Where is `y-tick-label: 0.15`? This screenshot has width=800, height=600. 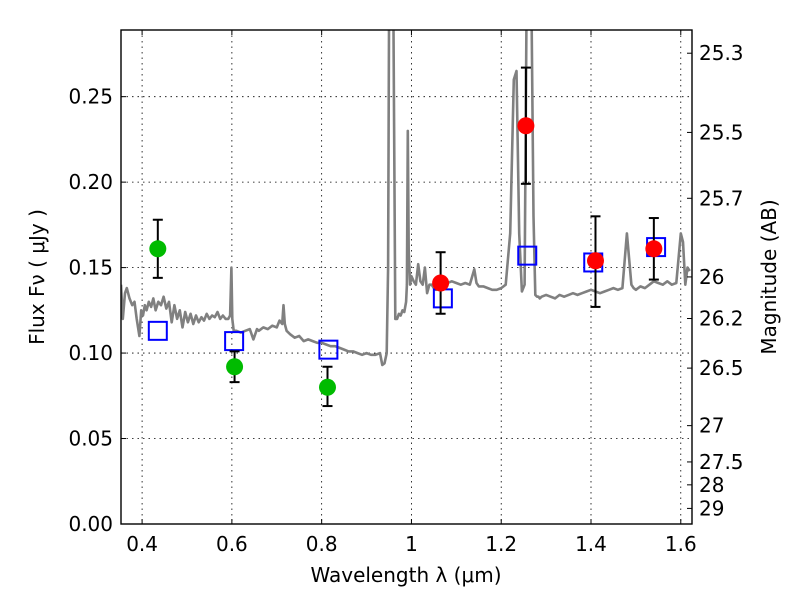
y-tick-label: 0.15 is located at coordinates (90, 268).